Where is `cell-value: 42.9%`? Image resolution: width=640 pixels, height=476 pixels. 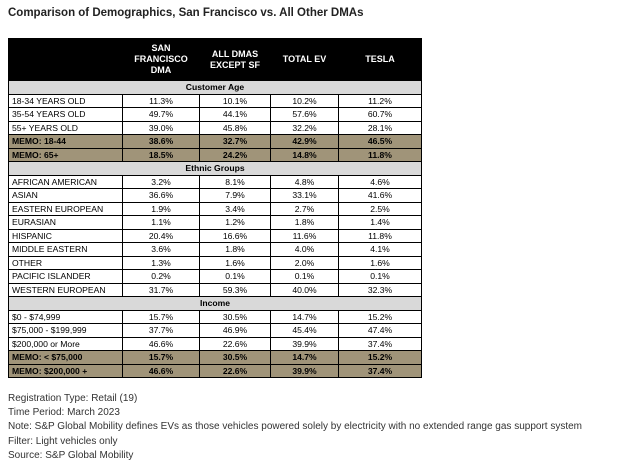
cell-value: 42.9% is located at coordinates (304, 141).